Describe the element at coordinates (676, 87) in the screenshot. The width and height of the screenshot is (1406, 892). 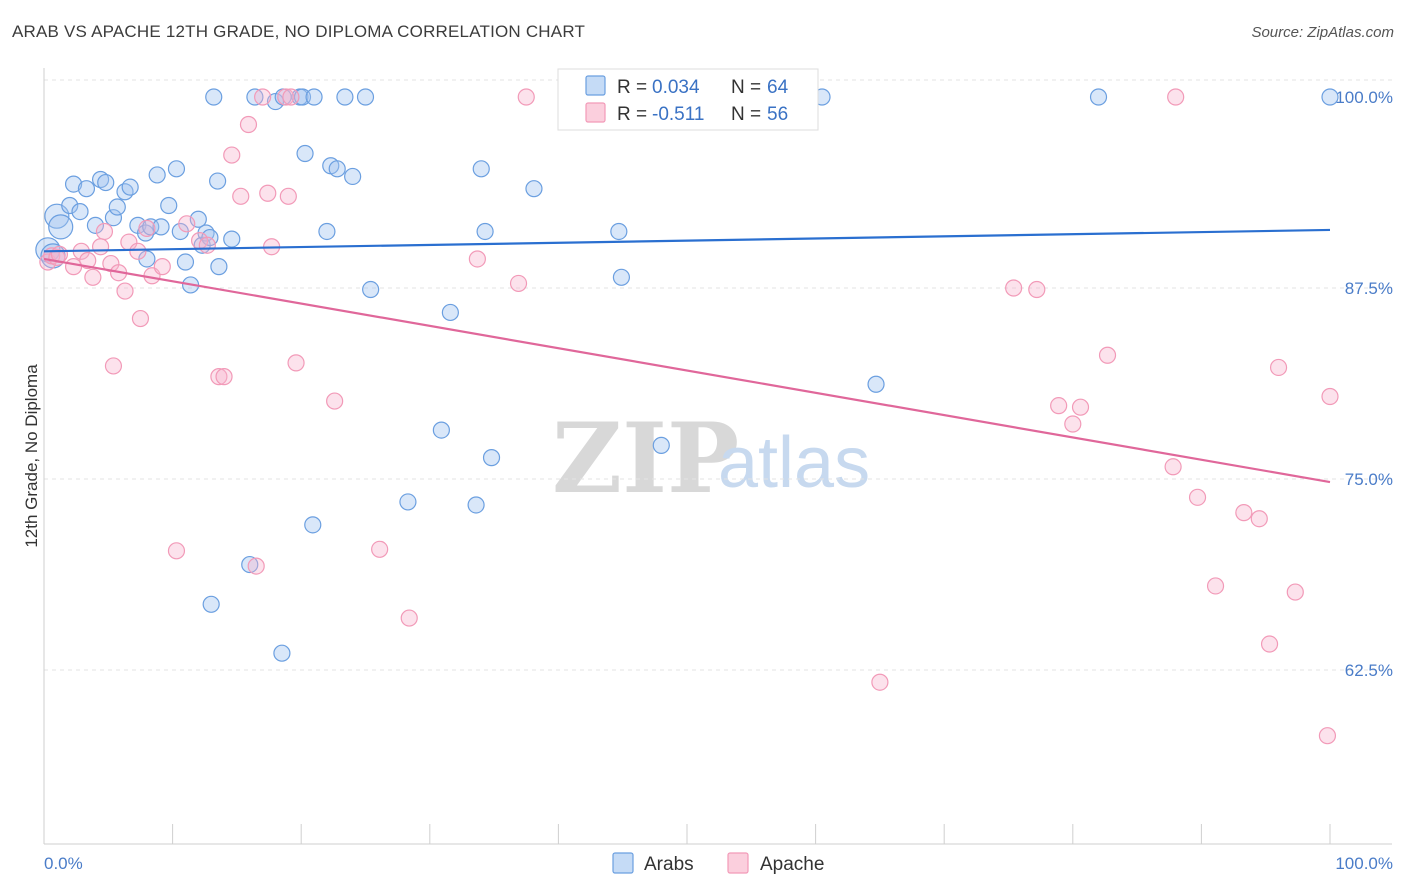
I see `legend-r-value-arabs: 0.034` at that location.